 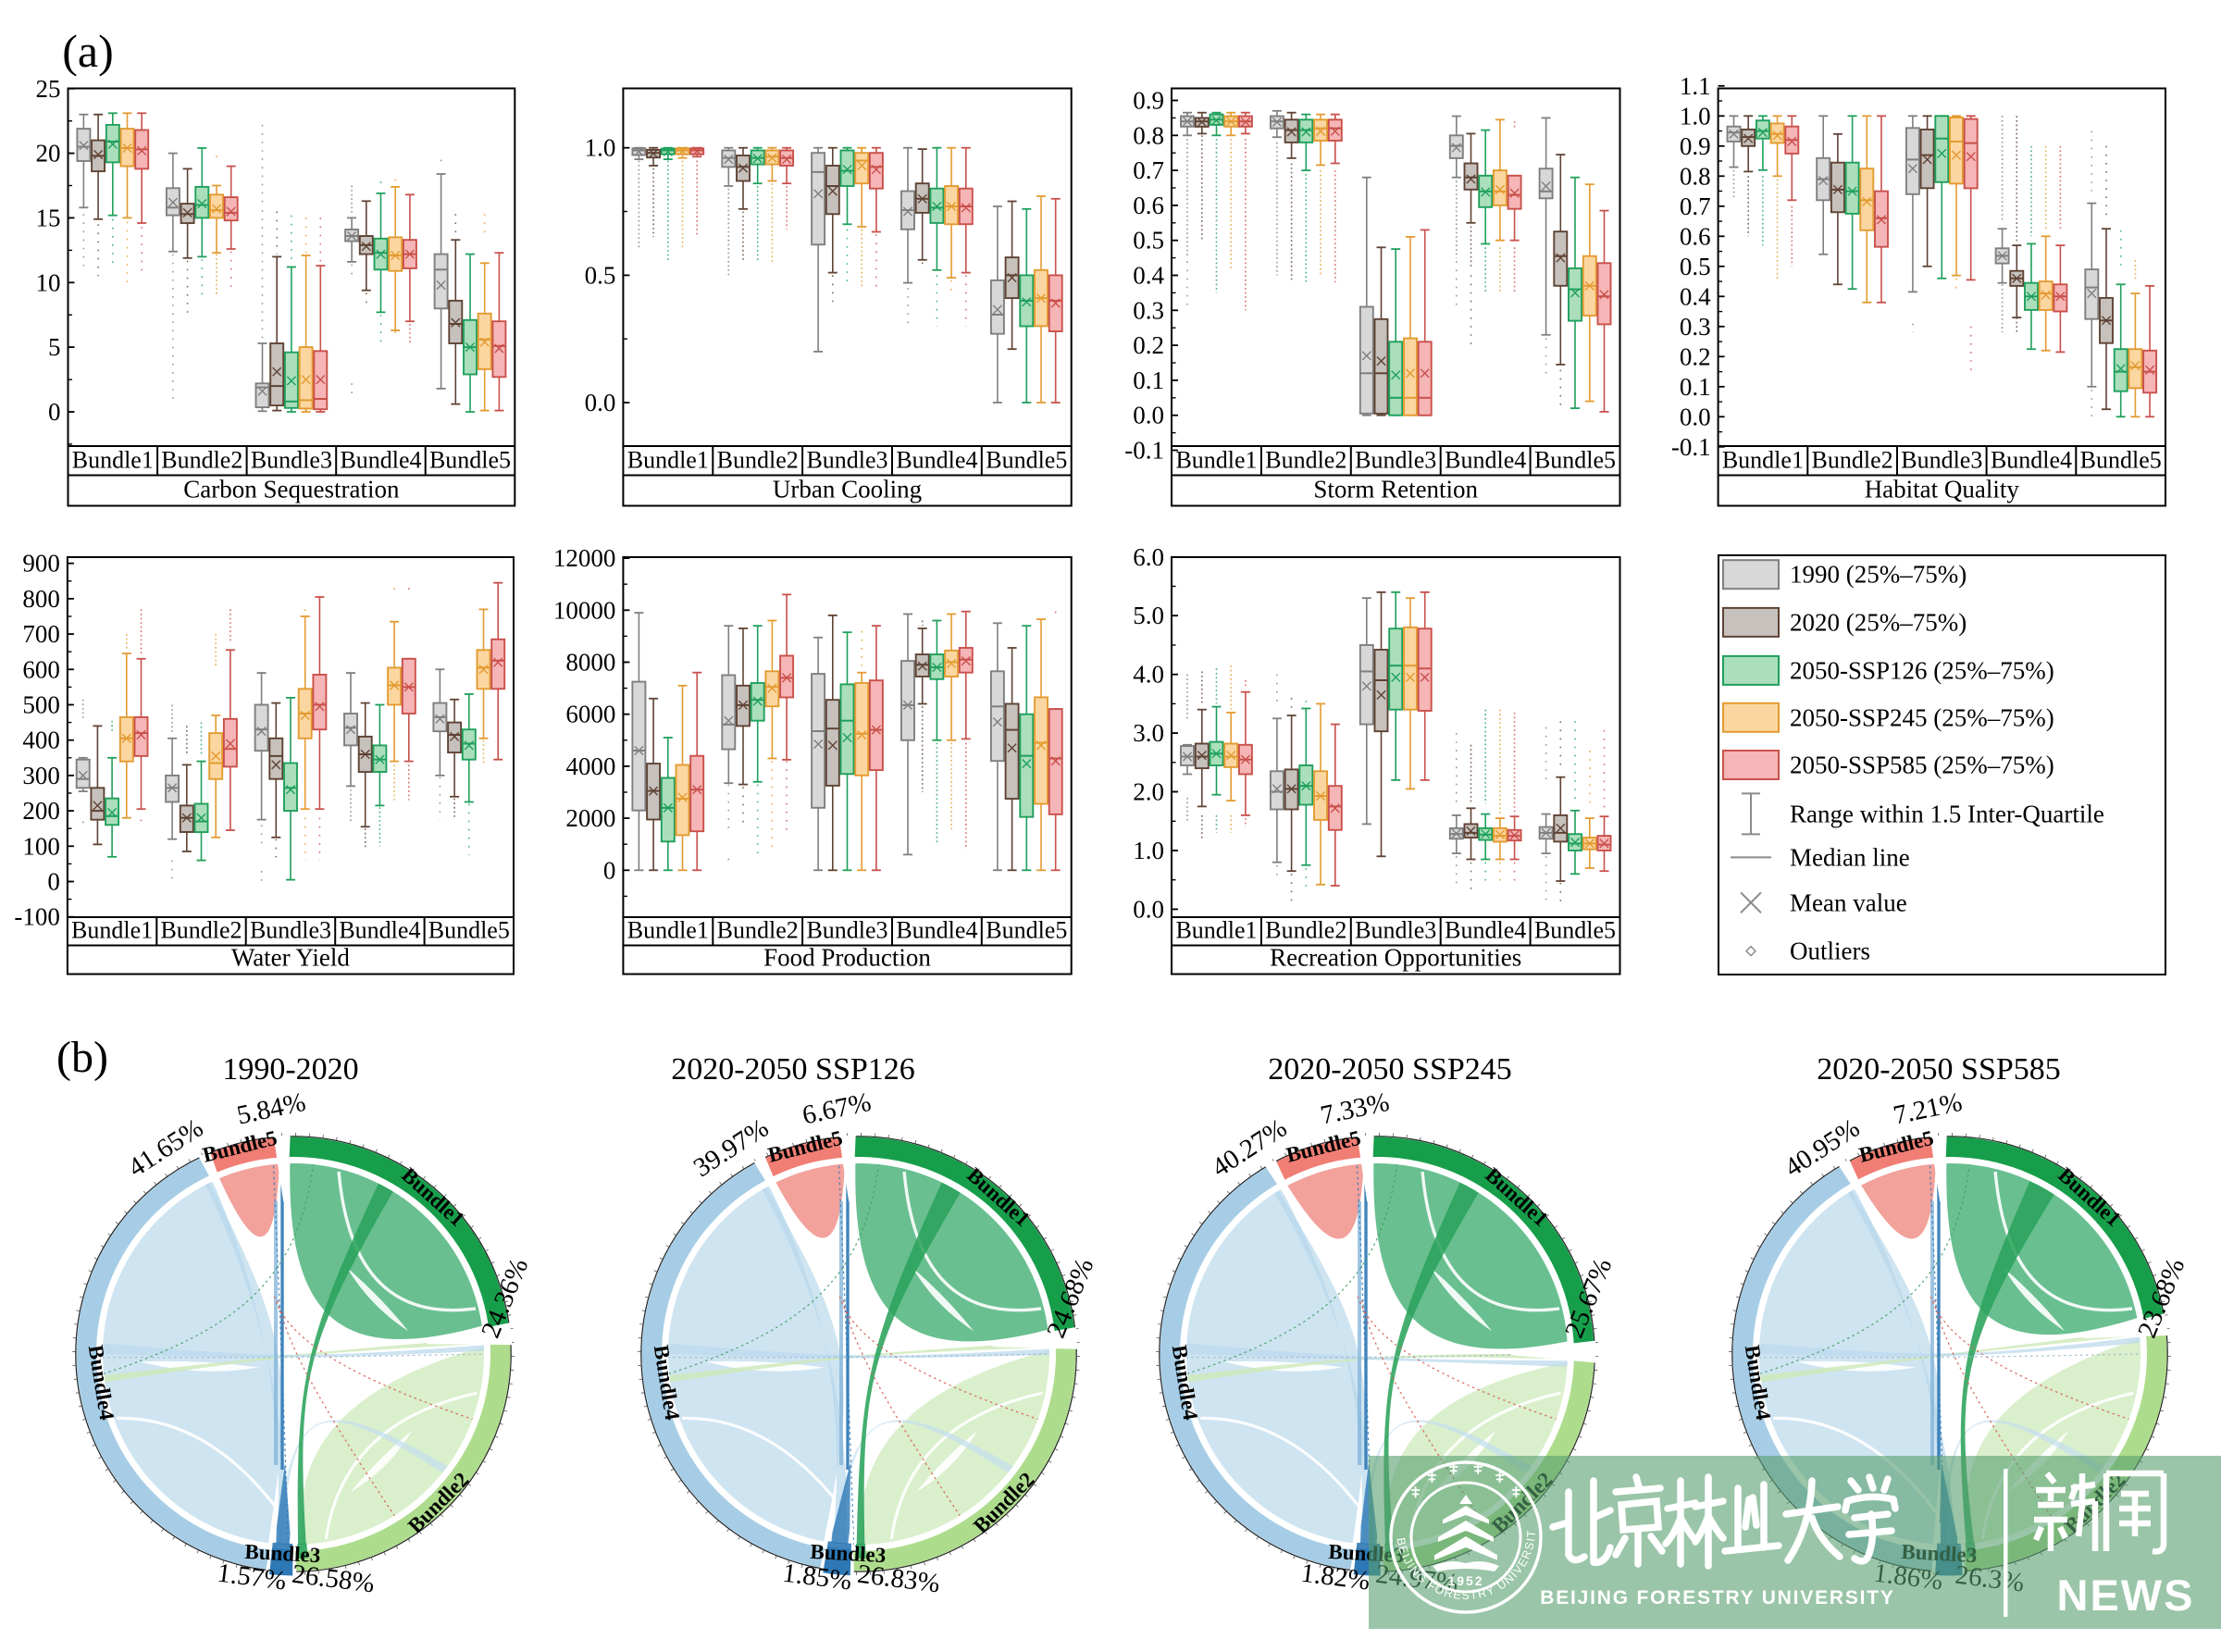 I want to click on svg-text: (a), so click(x=88, y=51).